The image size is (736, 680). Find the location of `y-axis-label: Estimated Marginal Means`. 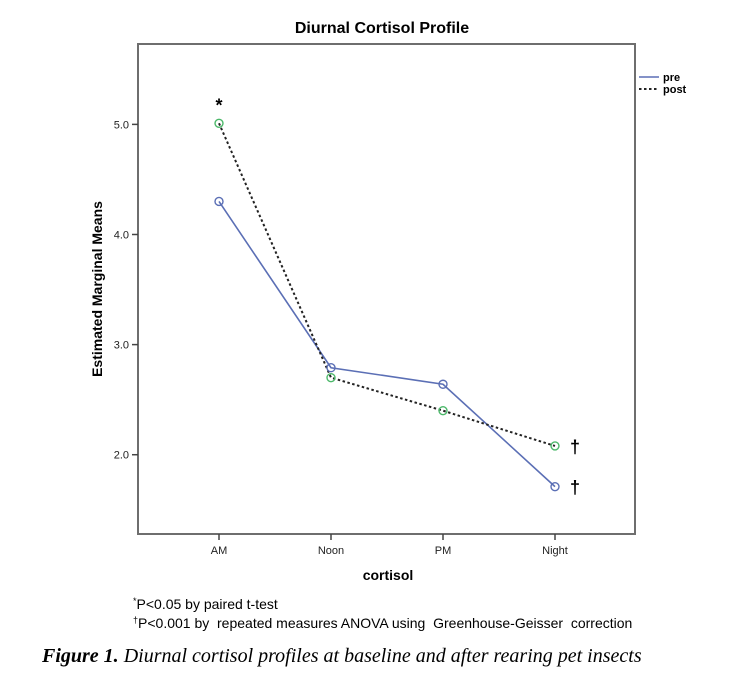

y-axis-label: Estimated Marginal Means is located at coordinates (97, 289).